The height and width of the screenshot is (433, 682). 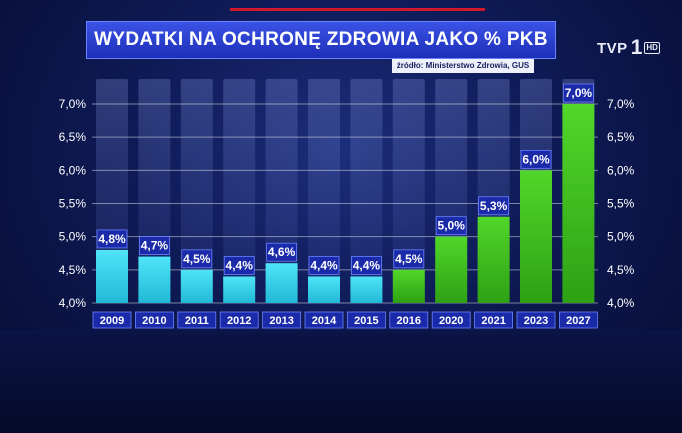 I want to click on category-label: 2014, so click(x=324, y=321).